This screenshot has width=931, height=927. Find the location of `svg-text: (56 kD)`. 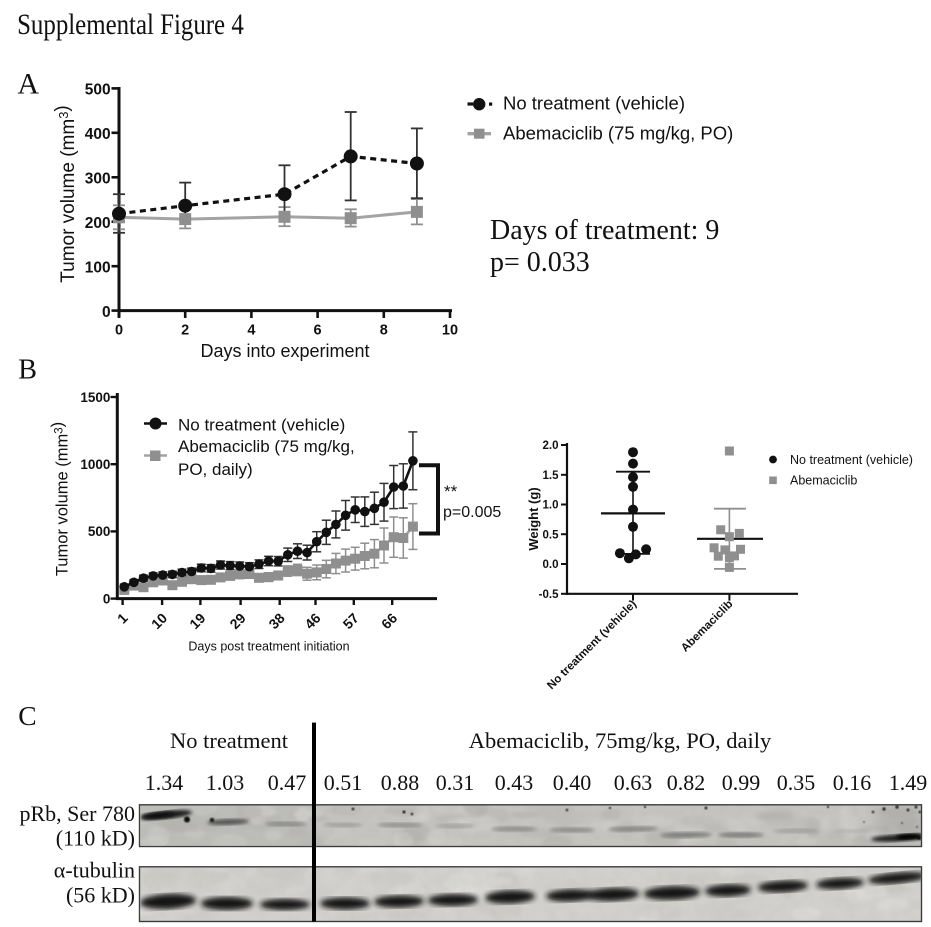

svg-text: (56 kD) is located at coordinates (100, 895).